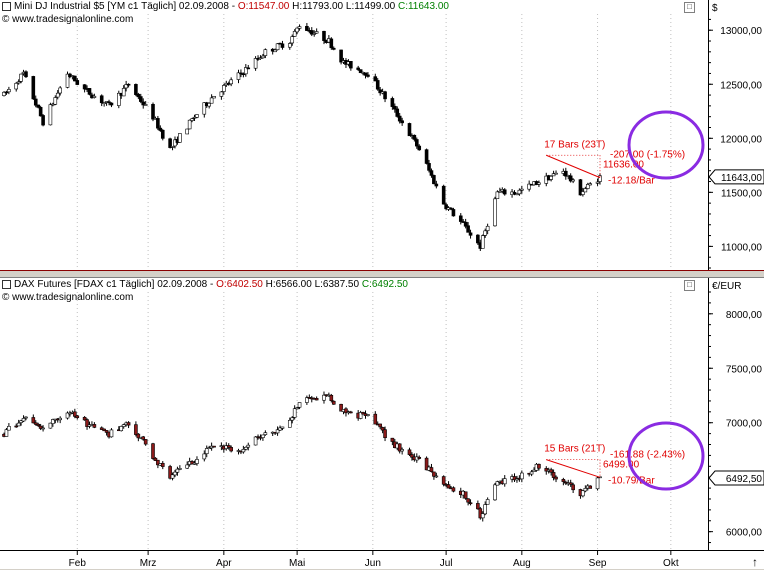 The height and width of the screenshot is (570, 764). I want to click on dow-open-value: O:11547.00, so click(263, 6).